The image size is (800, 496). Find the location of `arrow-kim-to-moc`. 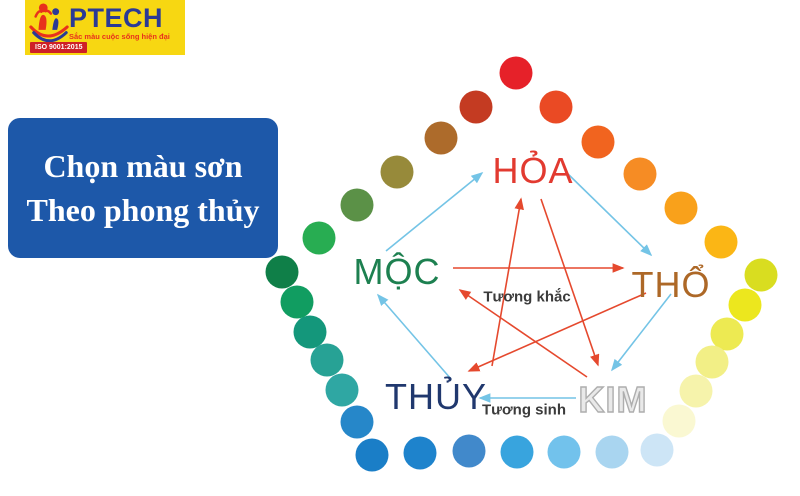

arrow-kim-to-moc is located at coordinates (523, 333).